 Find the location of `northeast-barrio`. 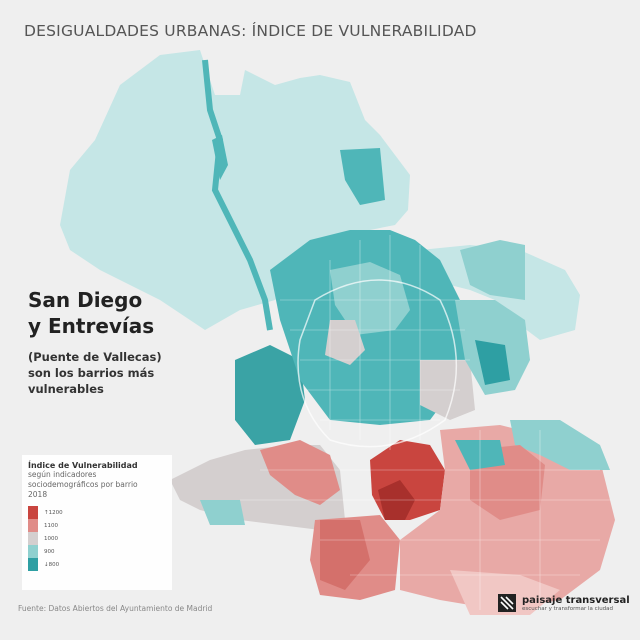

northeast-barrio is located at coordinates (362, 176).